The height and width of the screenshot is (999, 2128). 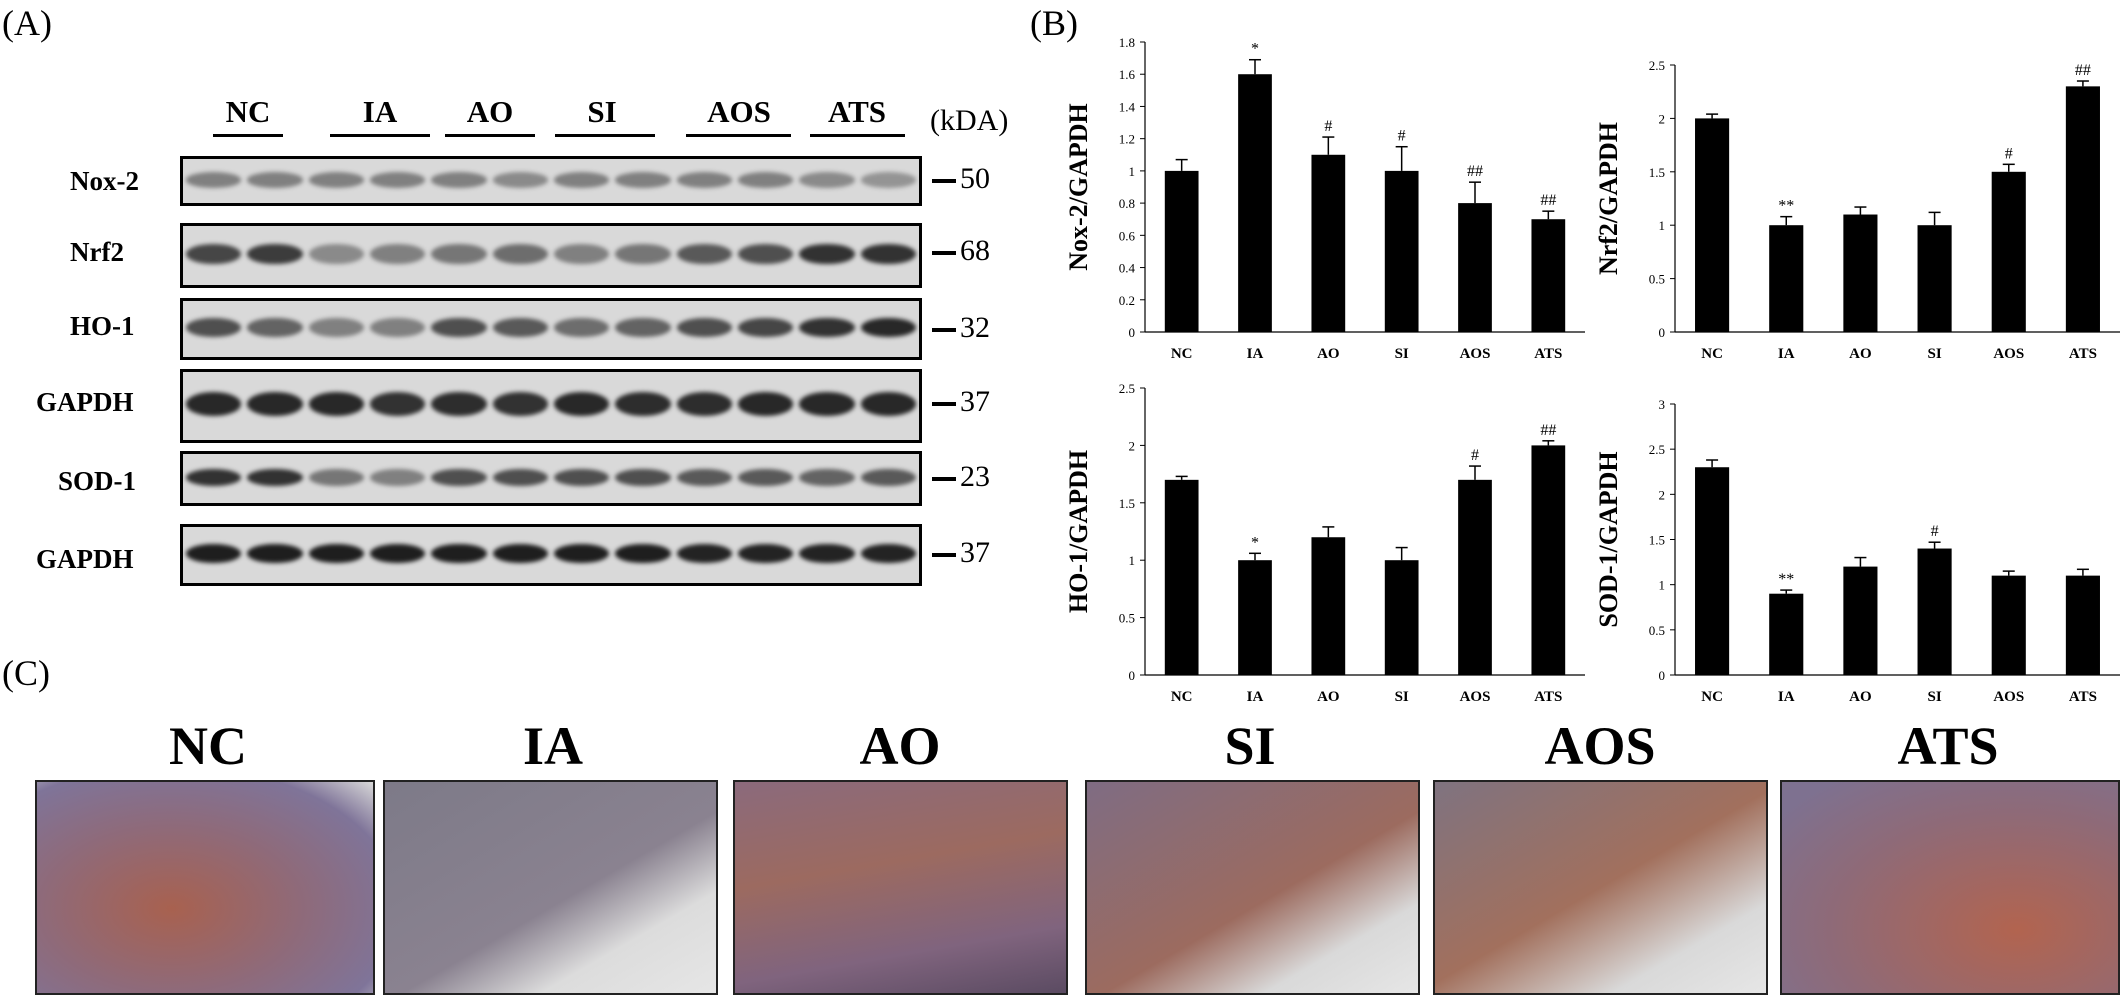 I want to click on mw-value: 37, so click(x=975, y=401).